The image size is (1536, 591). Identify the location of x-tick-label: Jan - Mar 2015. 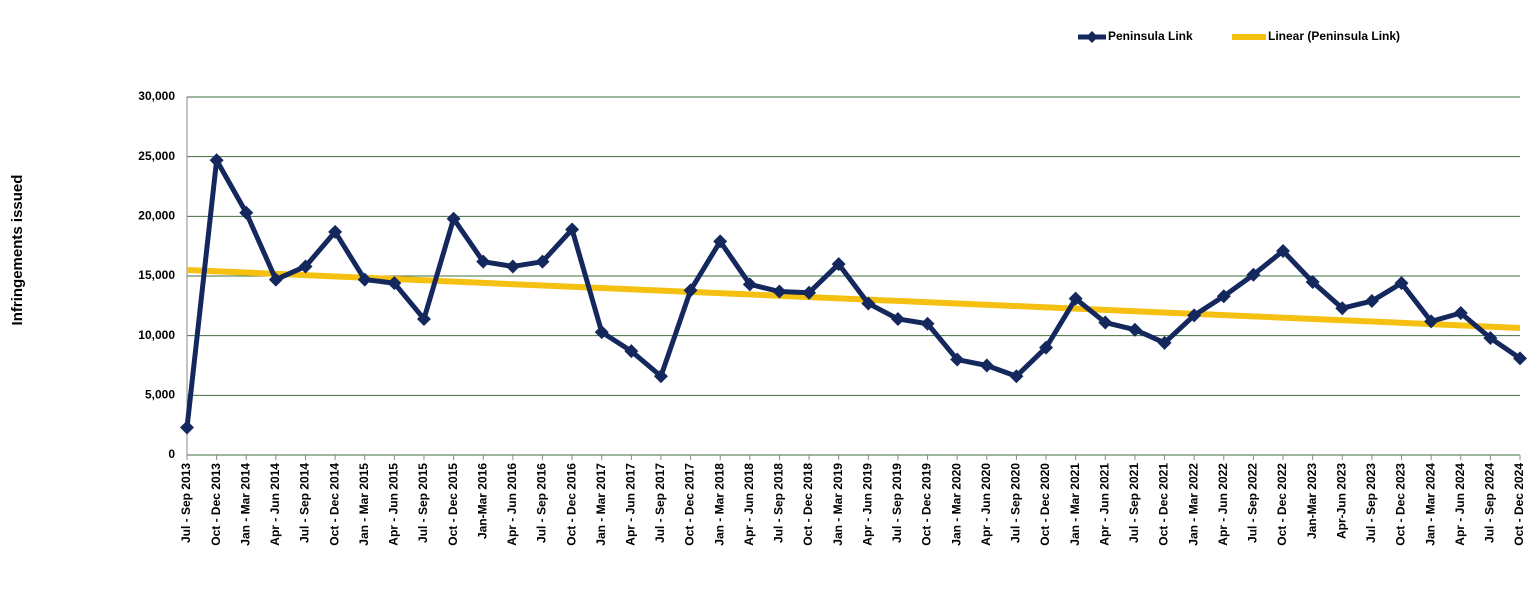
(364, 504).